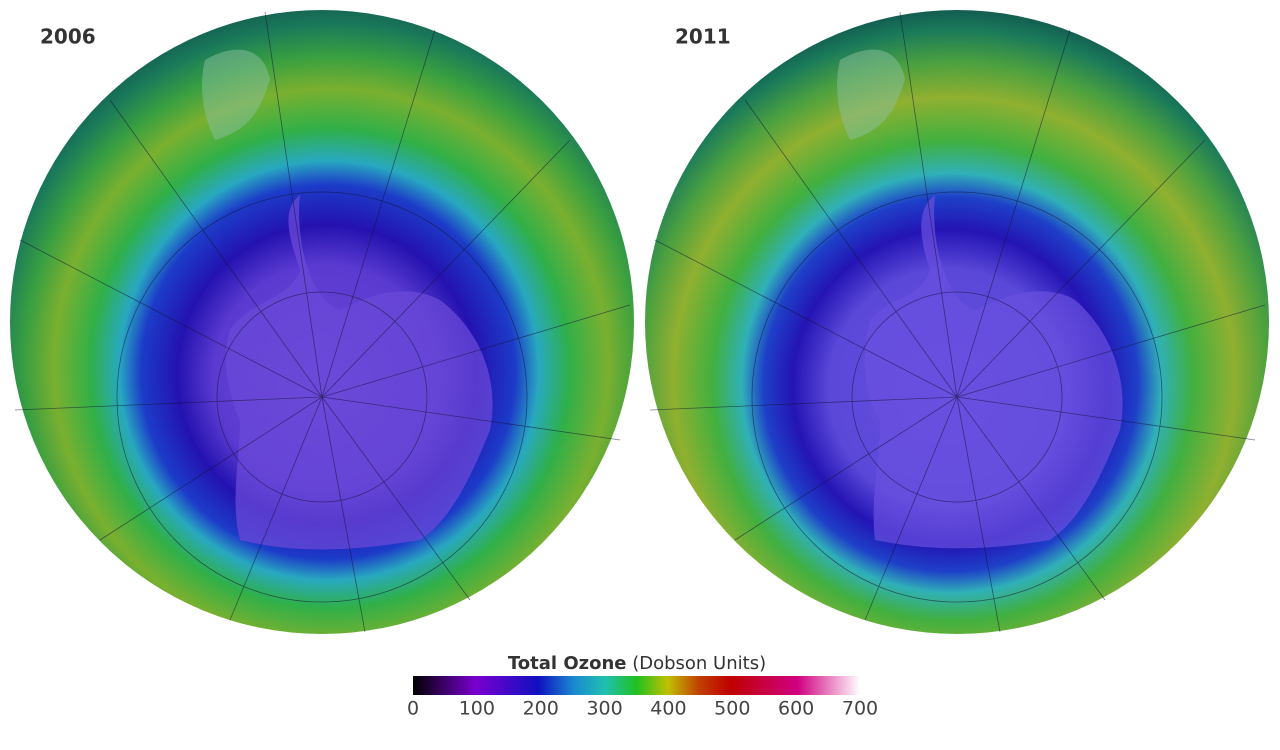 The width and height of the screenshot is (1280, 750). I want to click on legend-title-main: Total Ozone, so click(567, 663).